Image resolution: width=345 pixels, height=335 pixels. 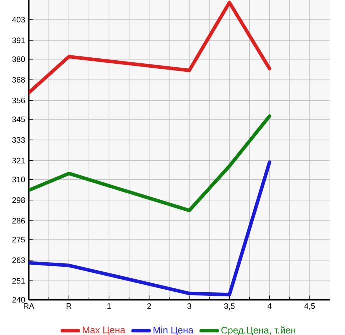 What do you see at coordinates (104, 330) in the screenshot?
I see `legend-label: Max Цена` at bounding box center [104, 330].